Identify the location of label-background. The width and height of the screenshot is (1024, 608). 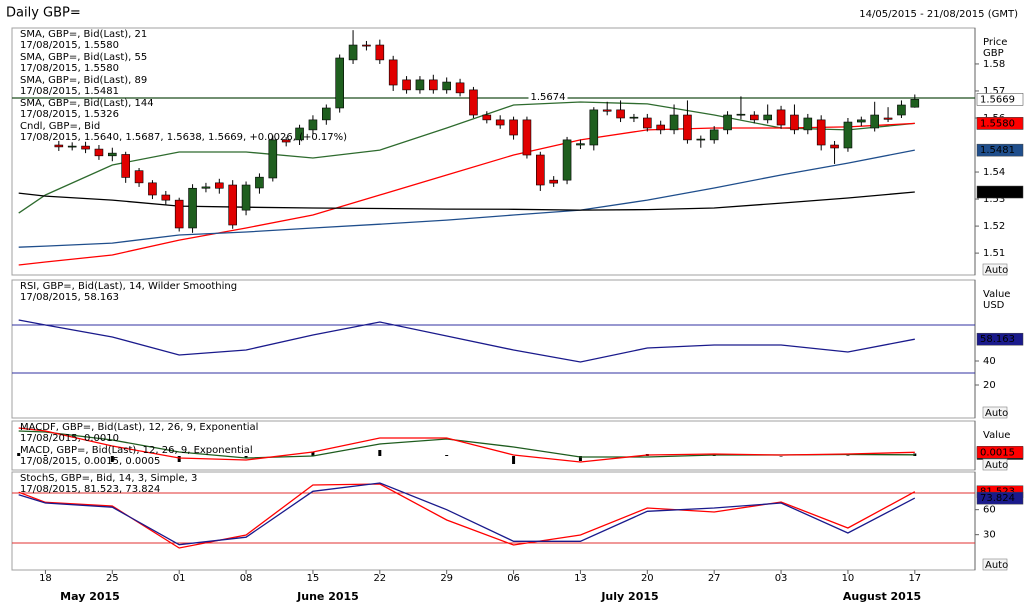
(548, 97).